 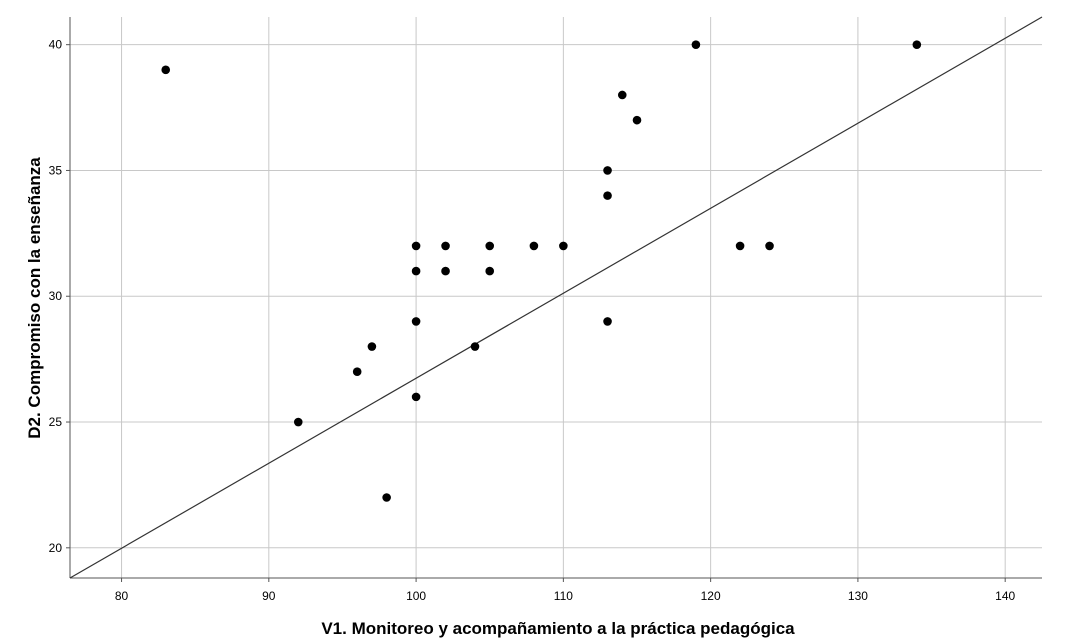 I want to click on x-tick-label: 120, so click(x=711, y=596).